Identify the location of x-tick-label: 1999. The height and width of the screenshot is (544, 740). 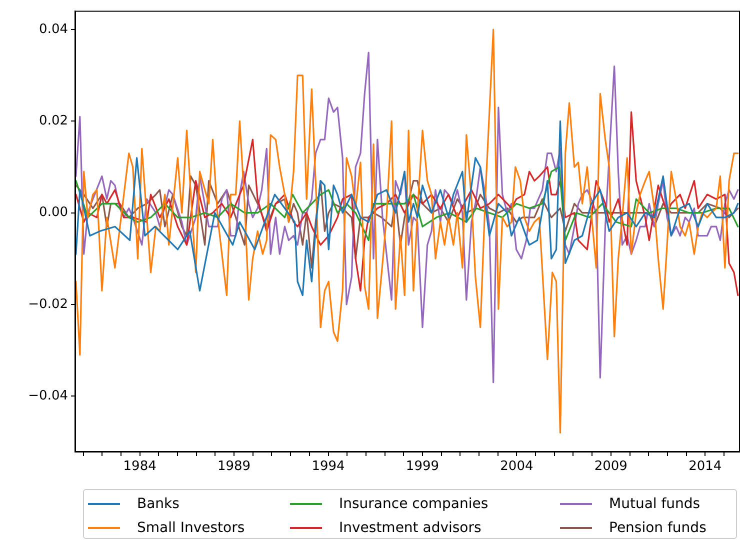
(423, 466).